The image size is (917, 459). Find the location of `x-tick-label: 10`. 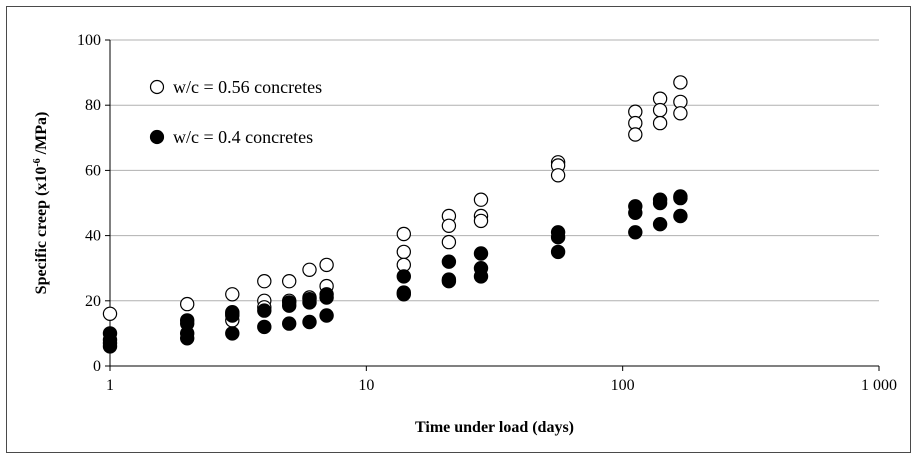

x-tick-label: 10 is located at coordinates (366, 385).